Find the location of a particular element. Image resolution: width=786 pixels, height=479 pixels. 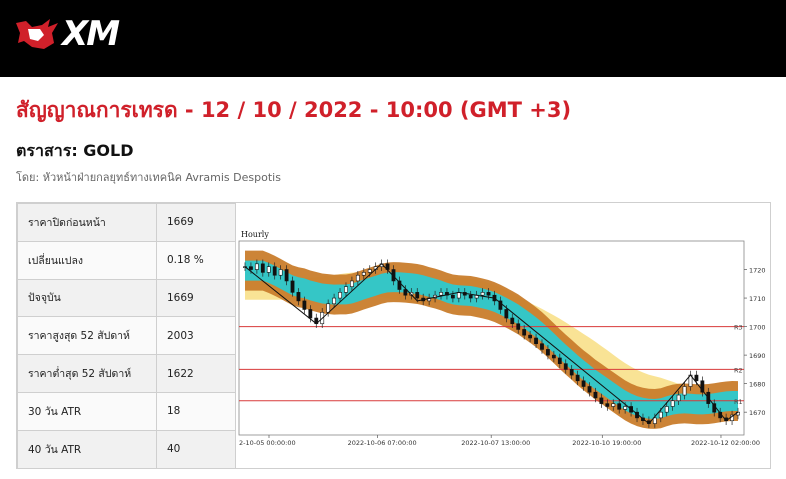

stats-row: ราคาสูงสุด 52 สัปดาห์ 2003 is located at coordinates (126, 336).